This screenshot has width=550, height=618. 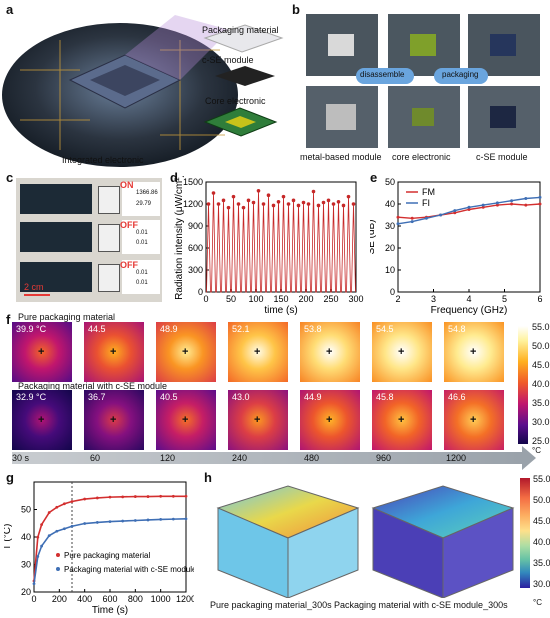 I want to click on row1-temp-0: 39.9 °C, so click(x=31, y=329).